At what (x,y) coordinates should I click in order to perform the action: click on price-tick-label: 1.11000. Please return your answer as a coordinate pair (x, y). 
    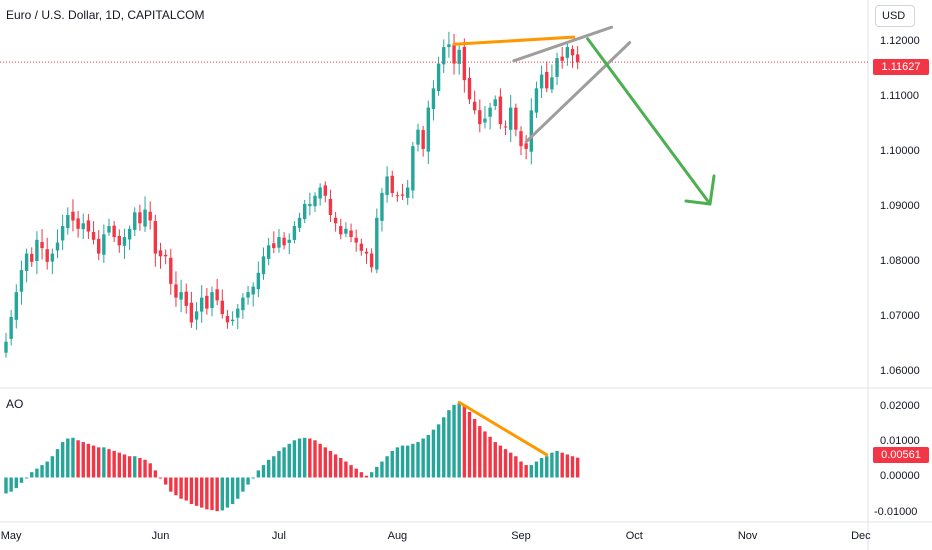
    Looking at the image, I should click on (899, 95).